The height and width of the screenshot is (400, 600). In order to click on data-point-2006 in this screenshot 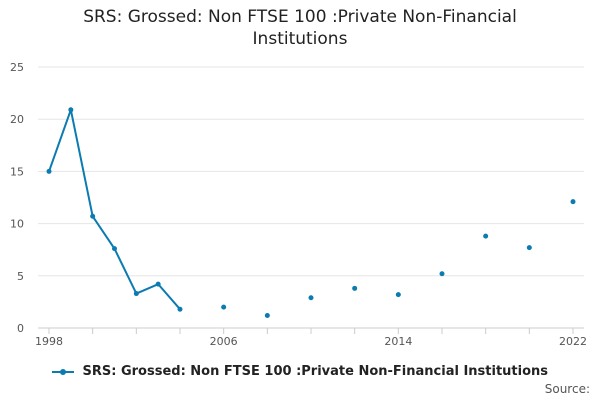, I will do `click(224, 307)`.